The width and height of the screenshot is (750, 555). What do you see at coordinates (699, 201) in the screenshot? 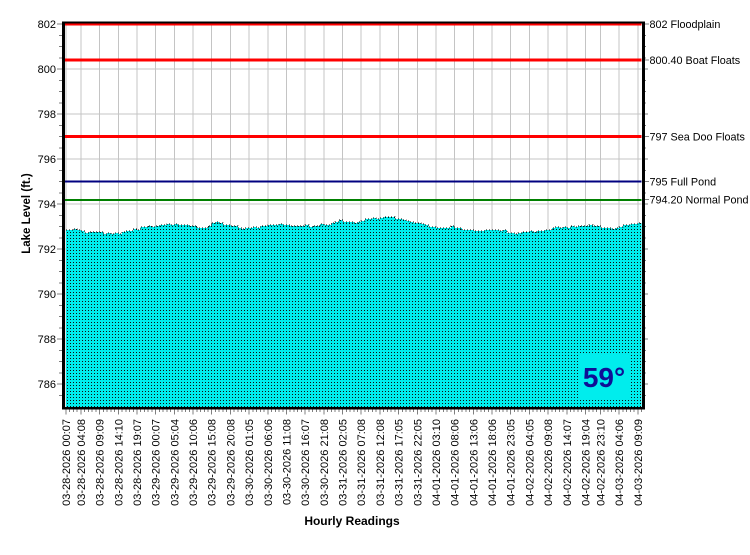
I see `svg-text: 794.20 Normal Pond` at bounding box center [699, 201].